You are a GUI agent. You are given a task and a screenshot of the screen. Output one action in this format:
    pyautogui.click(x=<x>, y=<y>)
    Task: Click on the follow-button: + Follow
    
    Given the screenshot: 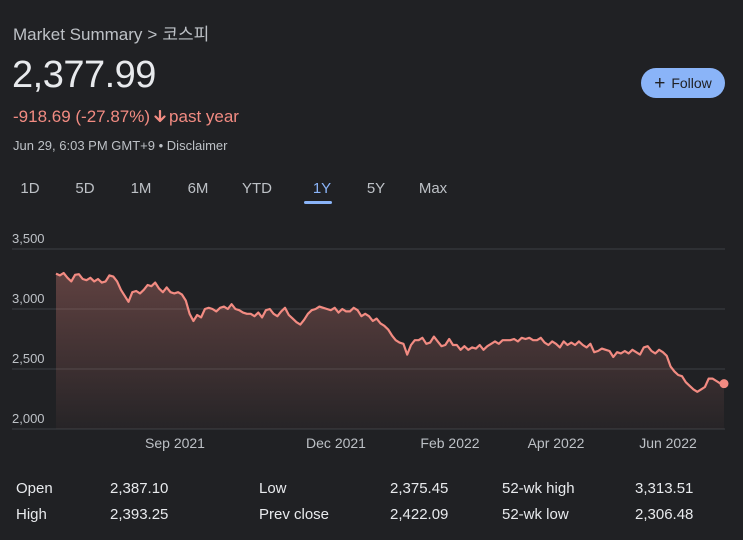 What is the action you would take?
    pyautogui.click(x=683, y=83)
    